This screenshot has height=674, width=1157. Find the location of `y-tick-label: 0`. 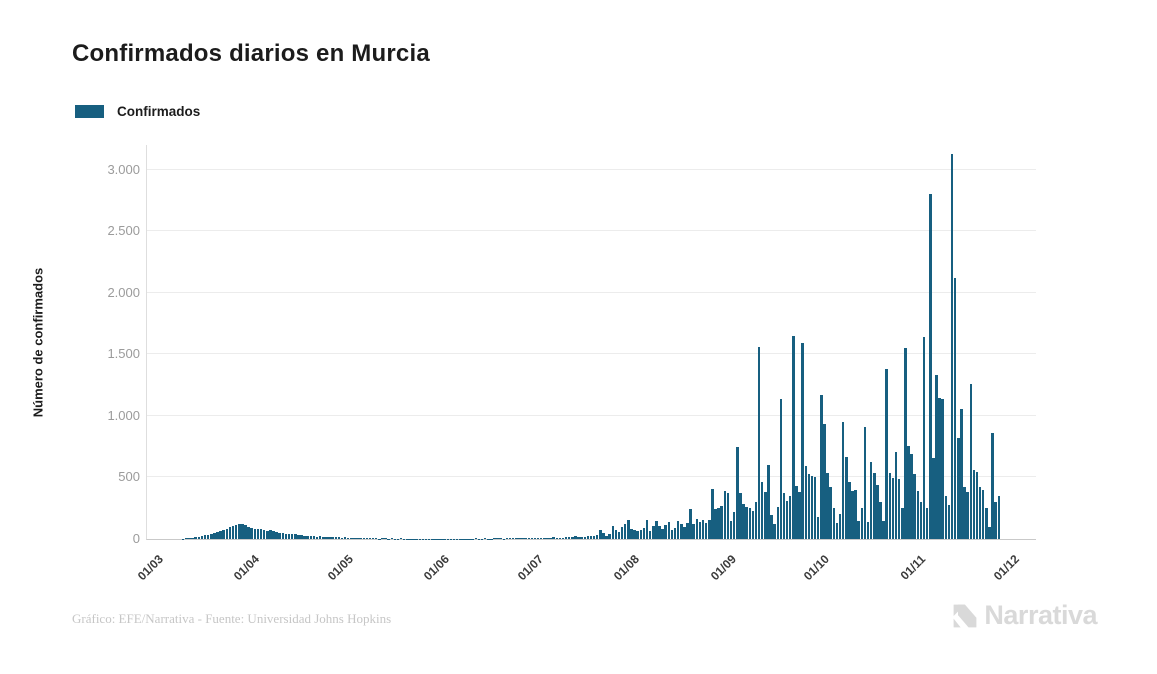

y-tick-label: 0 is located at coordinates (136, 538).